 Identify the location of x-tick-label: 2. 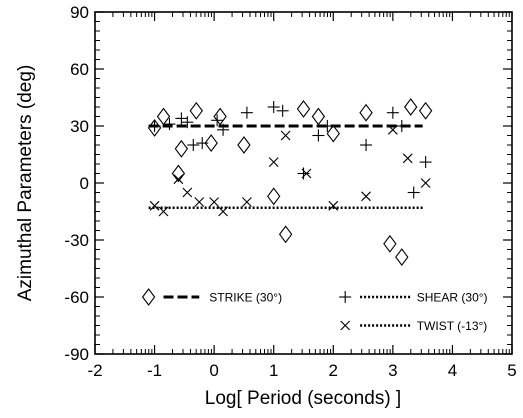
(333, 370).